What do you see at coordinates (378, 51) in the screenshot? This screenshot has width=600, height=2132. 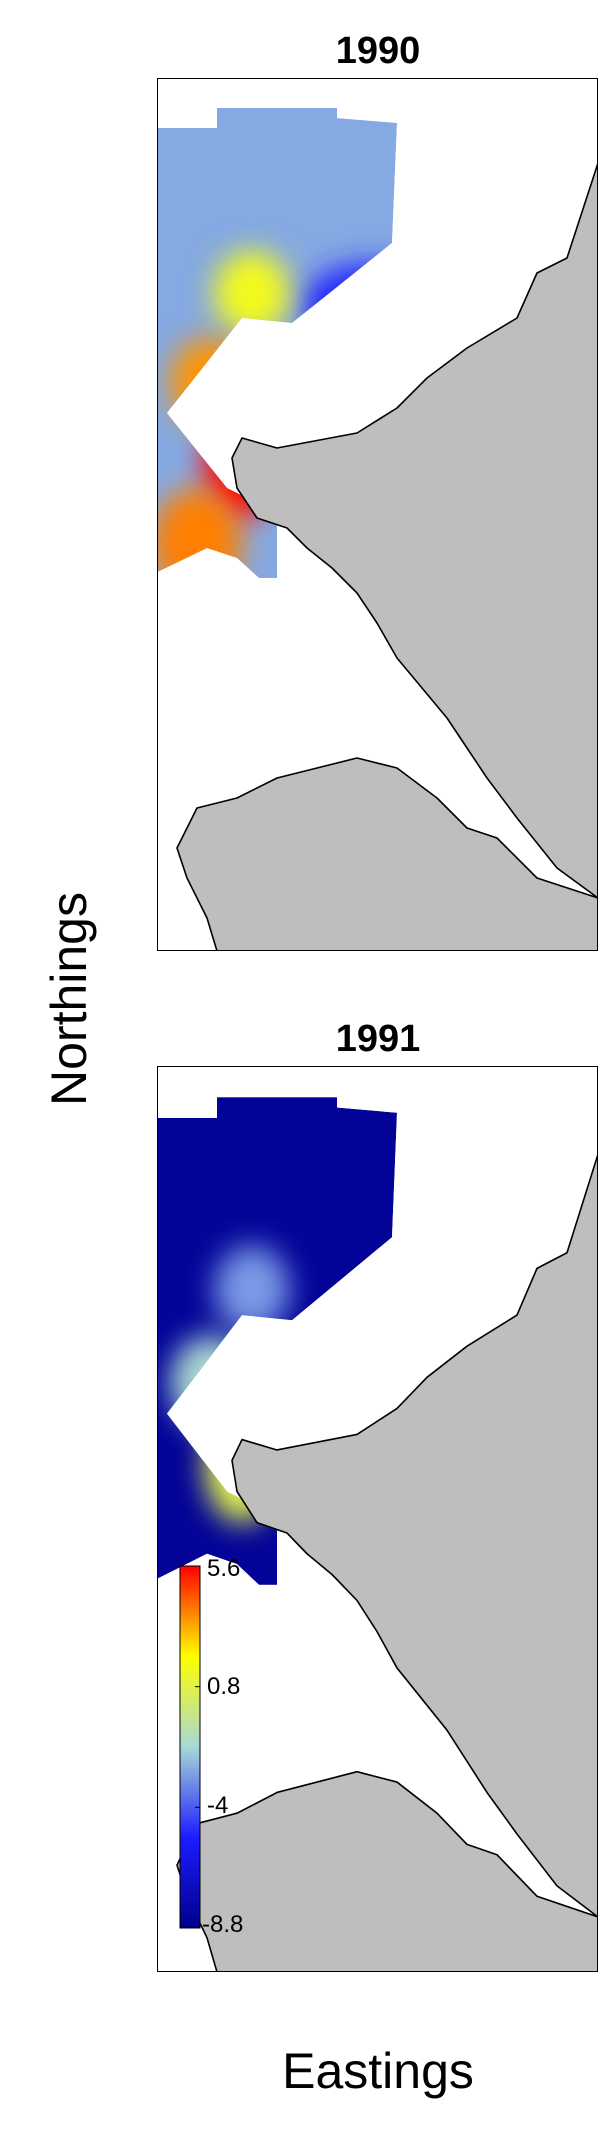 I see `panel-title-1990: 1990` at bounding box center [378, 51].